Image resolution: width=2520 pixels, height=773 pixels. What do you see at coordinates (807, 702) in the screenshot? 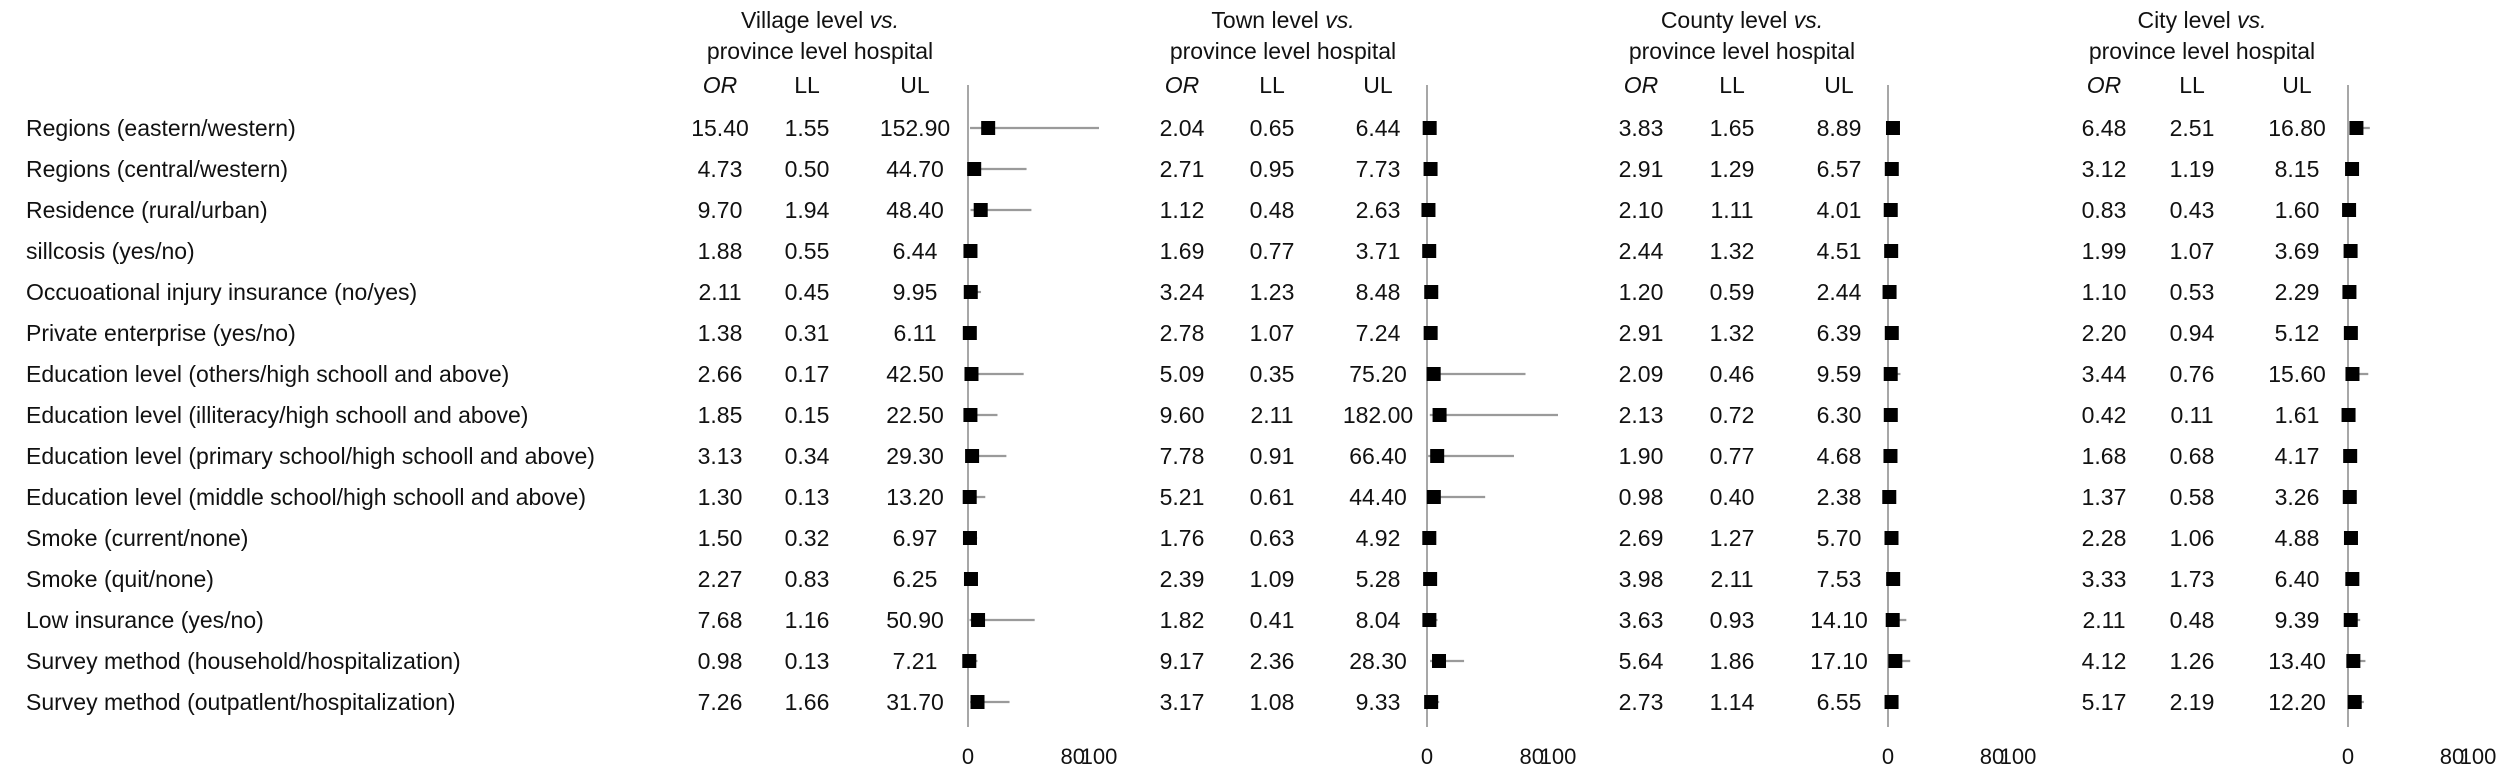
I see `ll-value: 1.66` at bounding box center [807, 702].